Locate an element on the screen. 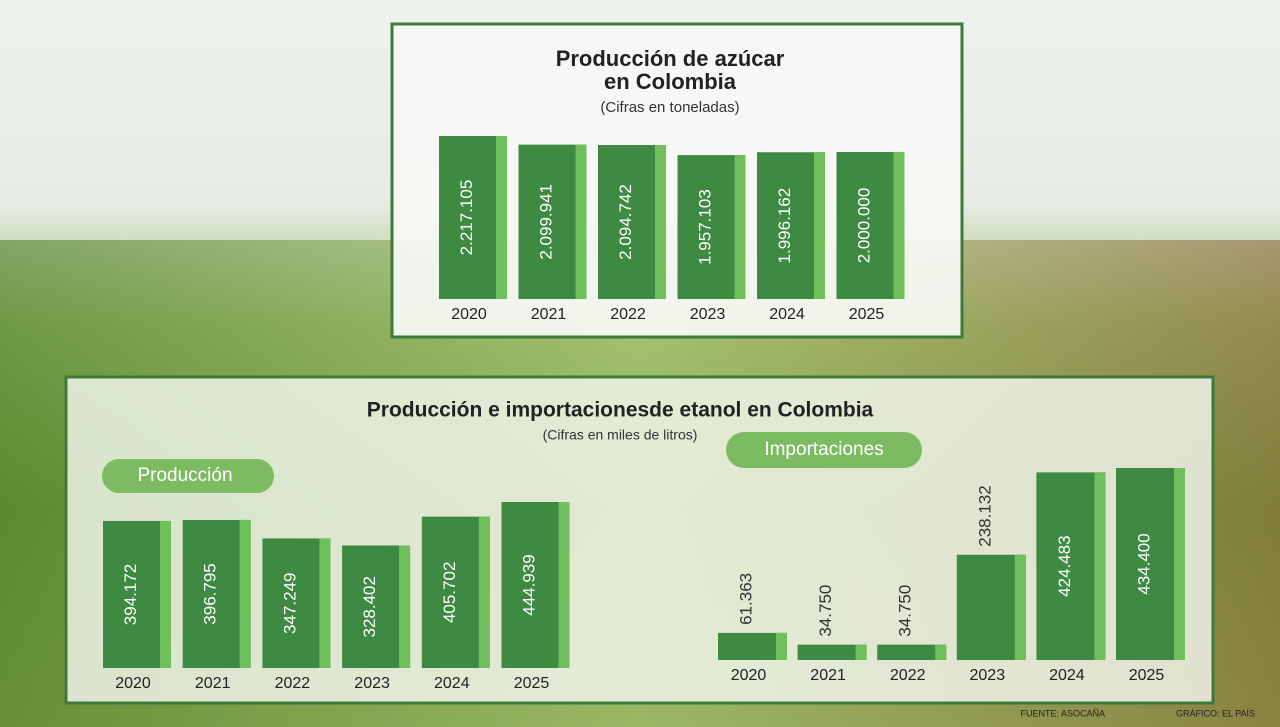 The image size is (1280, 727). chart-title: Importaciones is located at coordinates (823, 449).